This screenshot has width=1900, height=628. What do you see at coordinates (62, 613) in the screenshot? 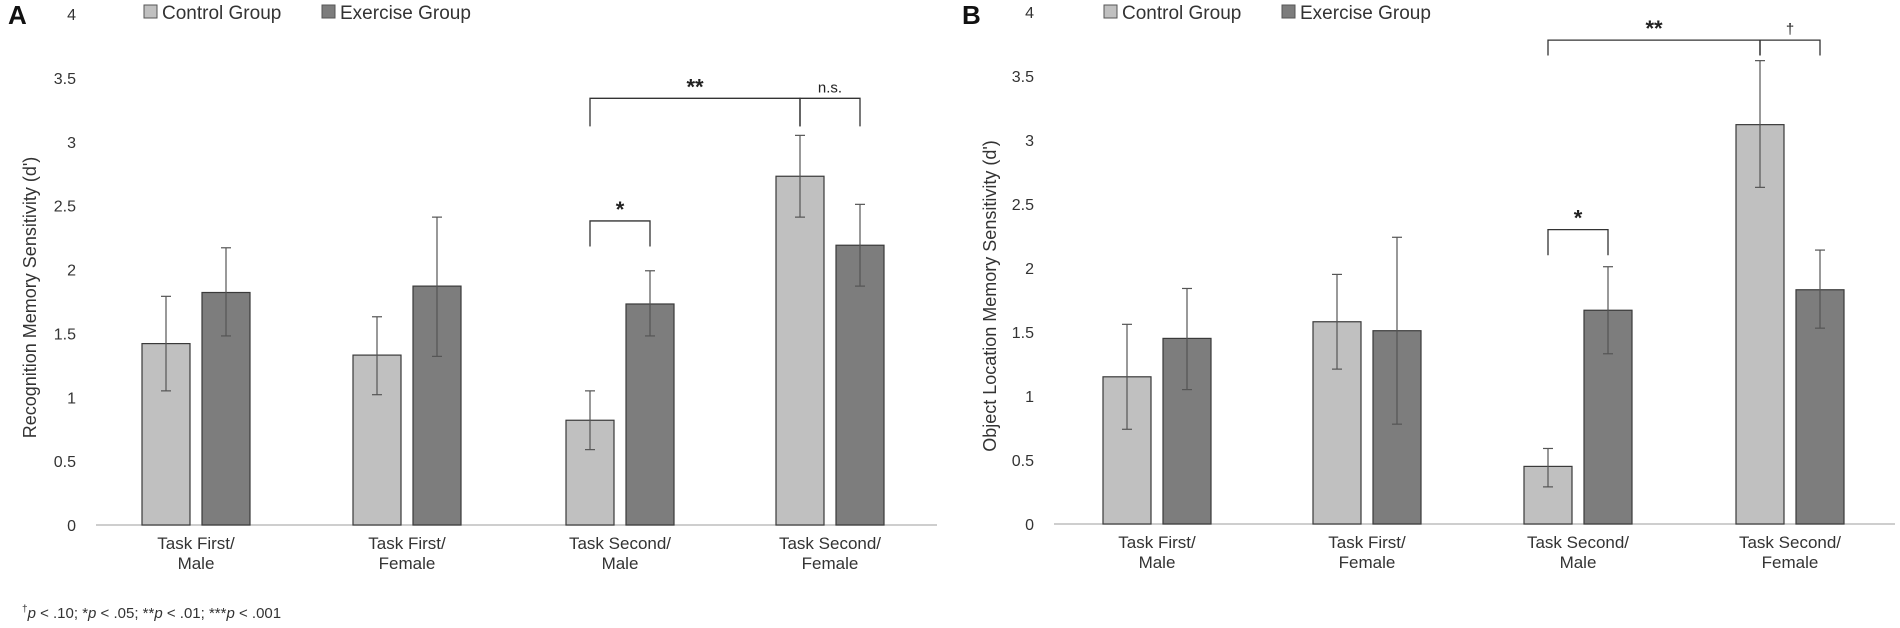
I see `footnote-text-1: < .10; *` at bounding box center [62, 613].